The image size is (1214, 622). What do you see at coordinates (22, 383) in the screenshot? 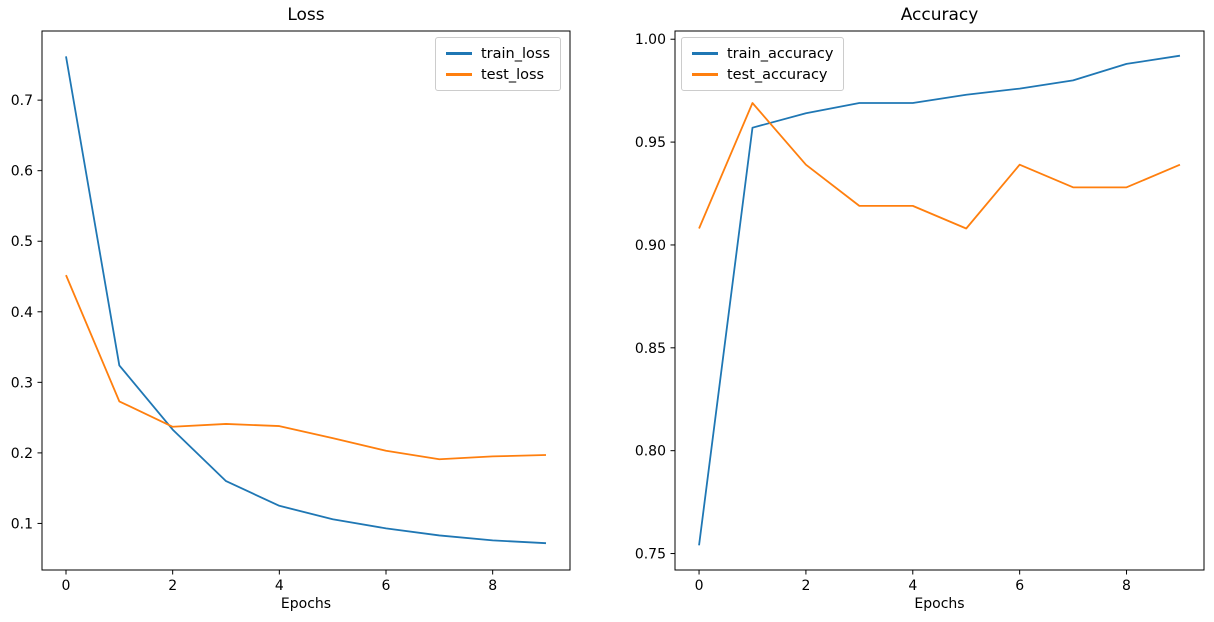
I see `y-tick-label: 0.3` at bounding box center [22, 383].